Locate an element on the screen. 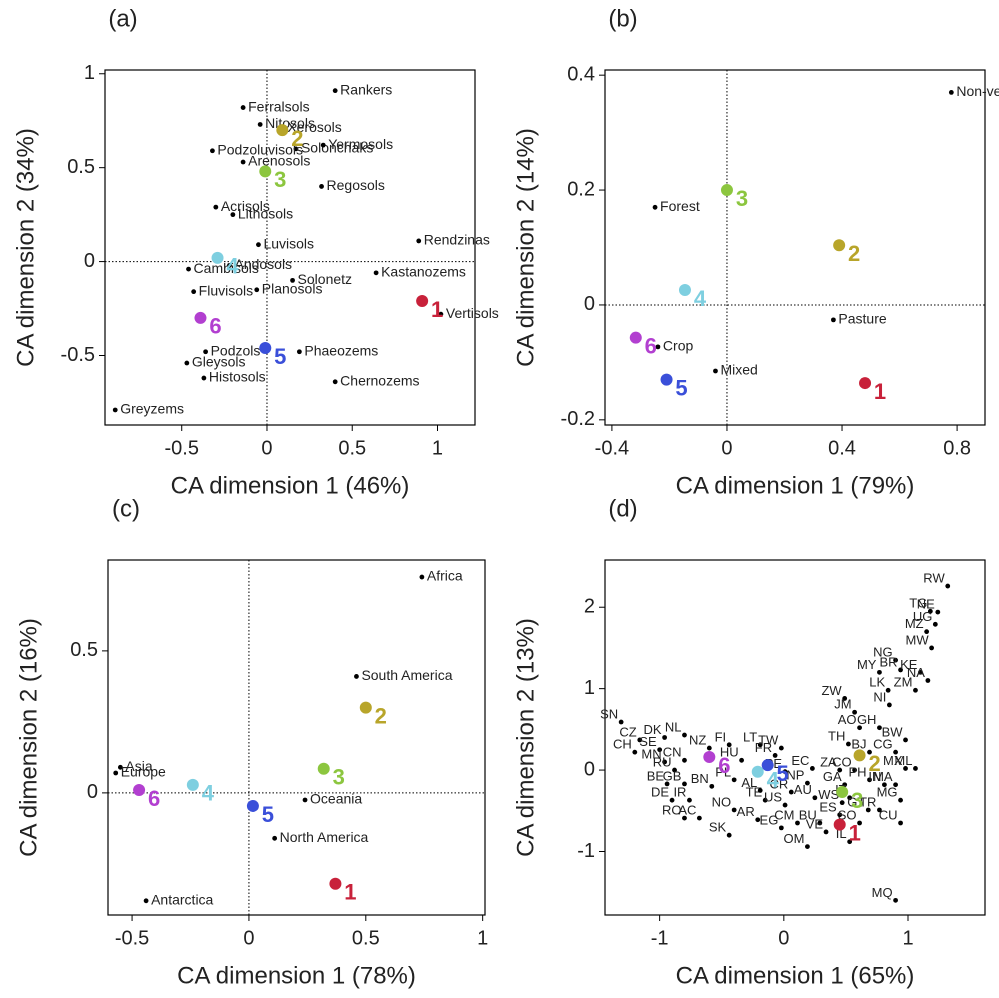 Image resolution: width=999 pixels, height=998 pixels. point-label: IL is located at coordinates (841, 833).